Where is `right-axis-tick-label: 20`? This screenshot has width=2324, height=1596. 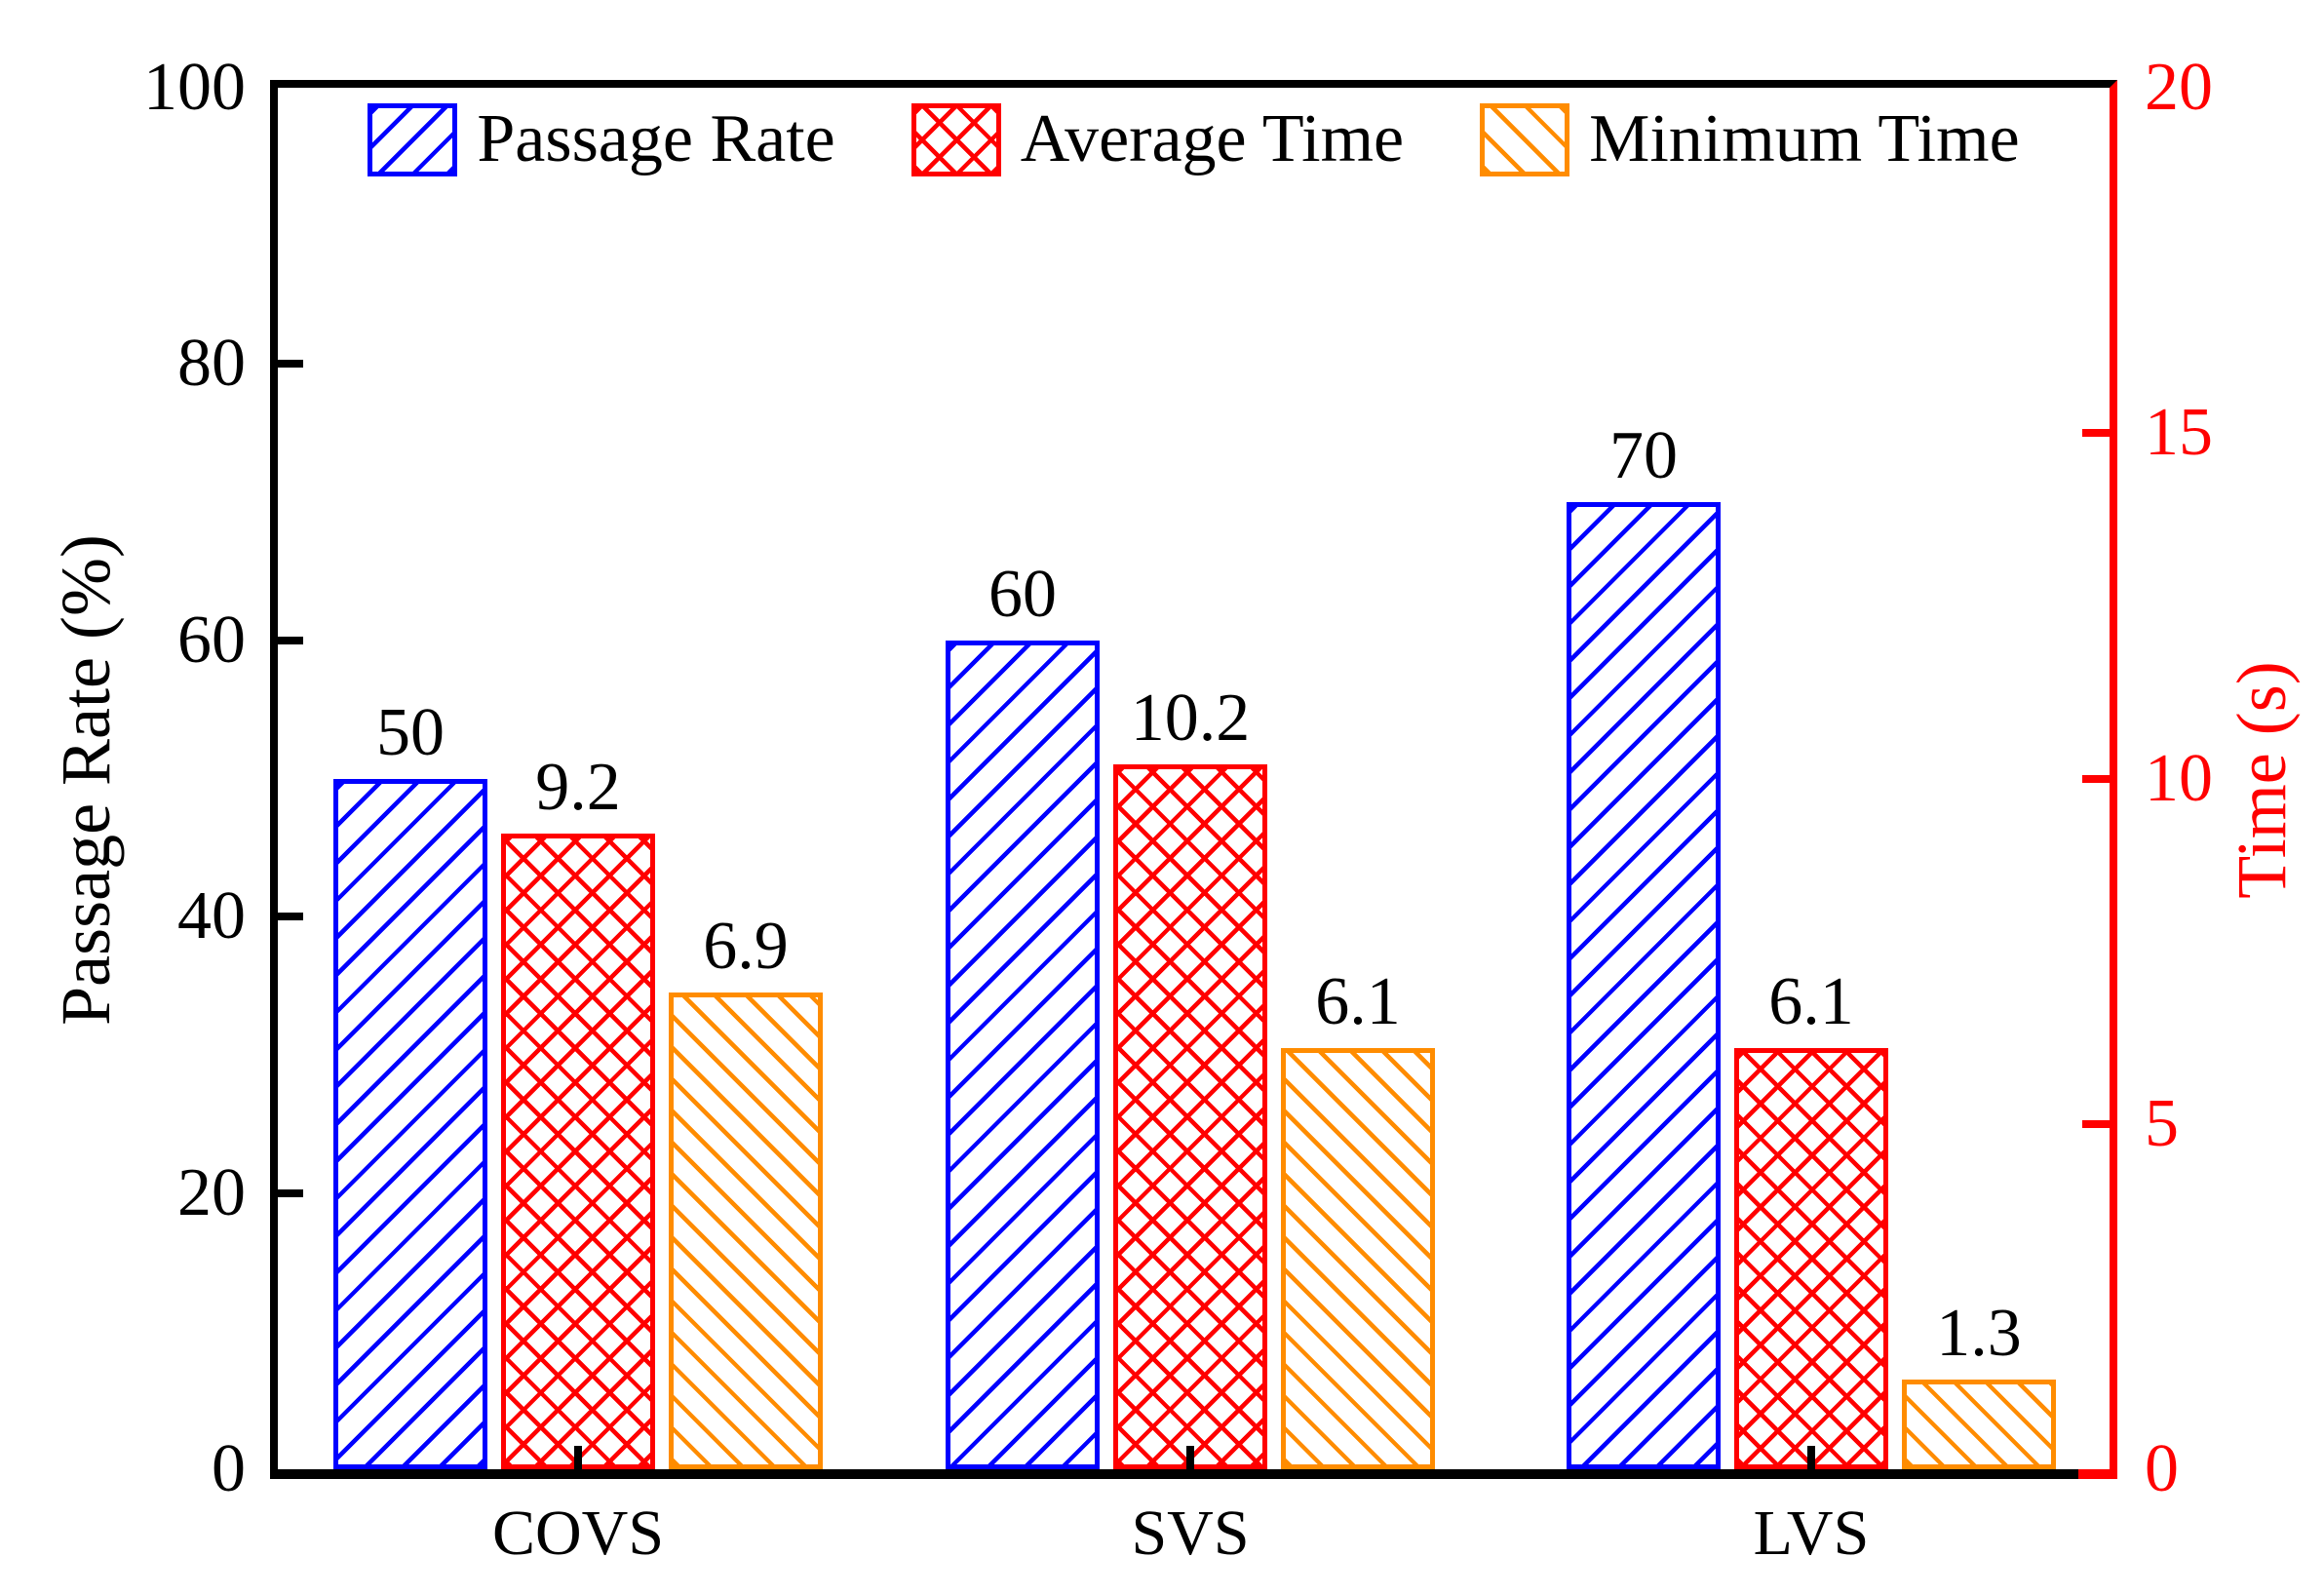
right-axis-tick-label: 20 is located at coordinates (2179, 87).